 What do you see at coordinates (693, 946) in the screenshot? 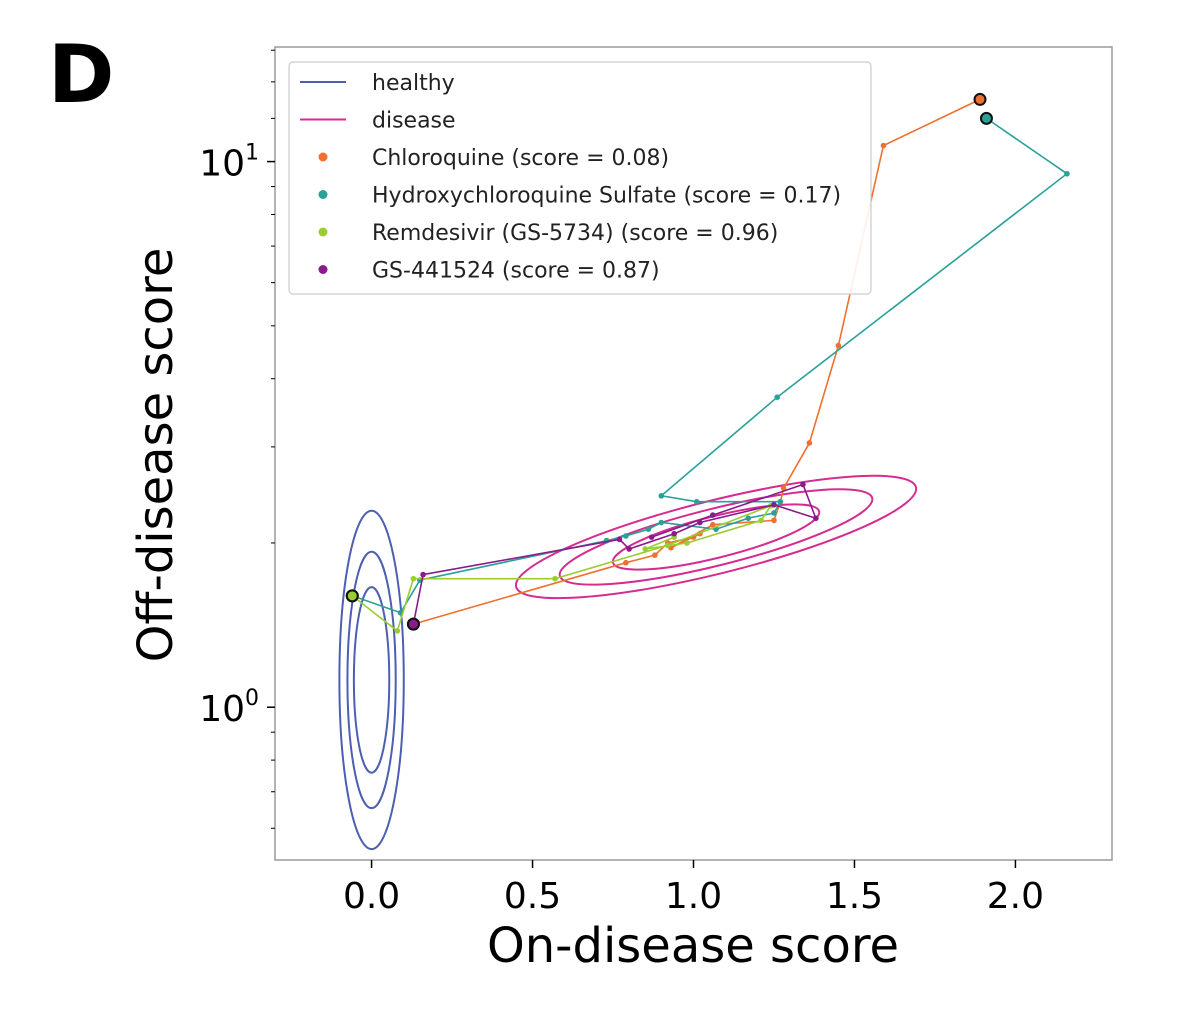
I see `x-axis-label: On-disease score` at bounding box center [693, 946].